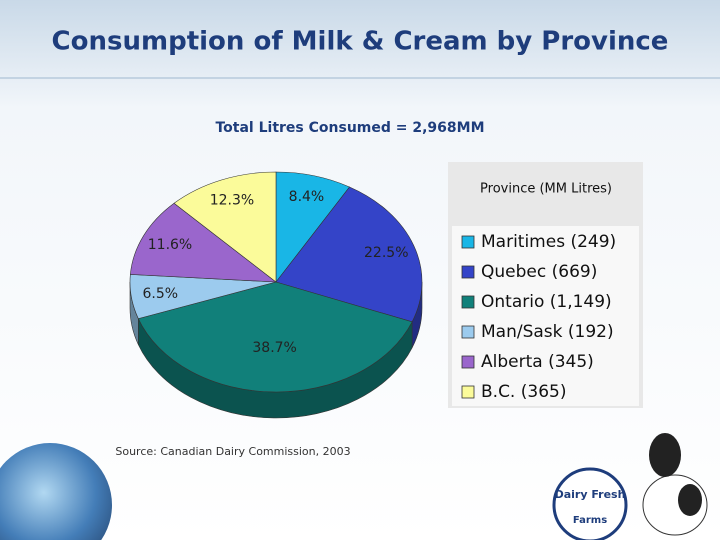 Image resolution: width=720 pixels, height=540 pixels. Describe the element at coordinates (360, 42) in the screenshot. I see `slide-title: Consumption of Milk & Cream by Province` at that location.